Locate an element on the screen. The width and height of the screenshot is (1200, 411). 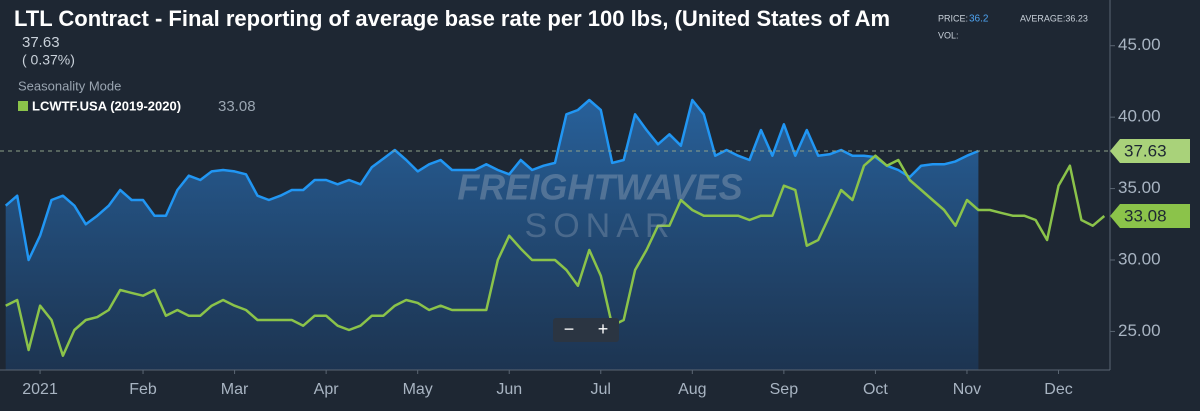
price: 37.63 is located at coordinates (41, 42).